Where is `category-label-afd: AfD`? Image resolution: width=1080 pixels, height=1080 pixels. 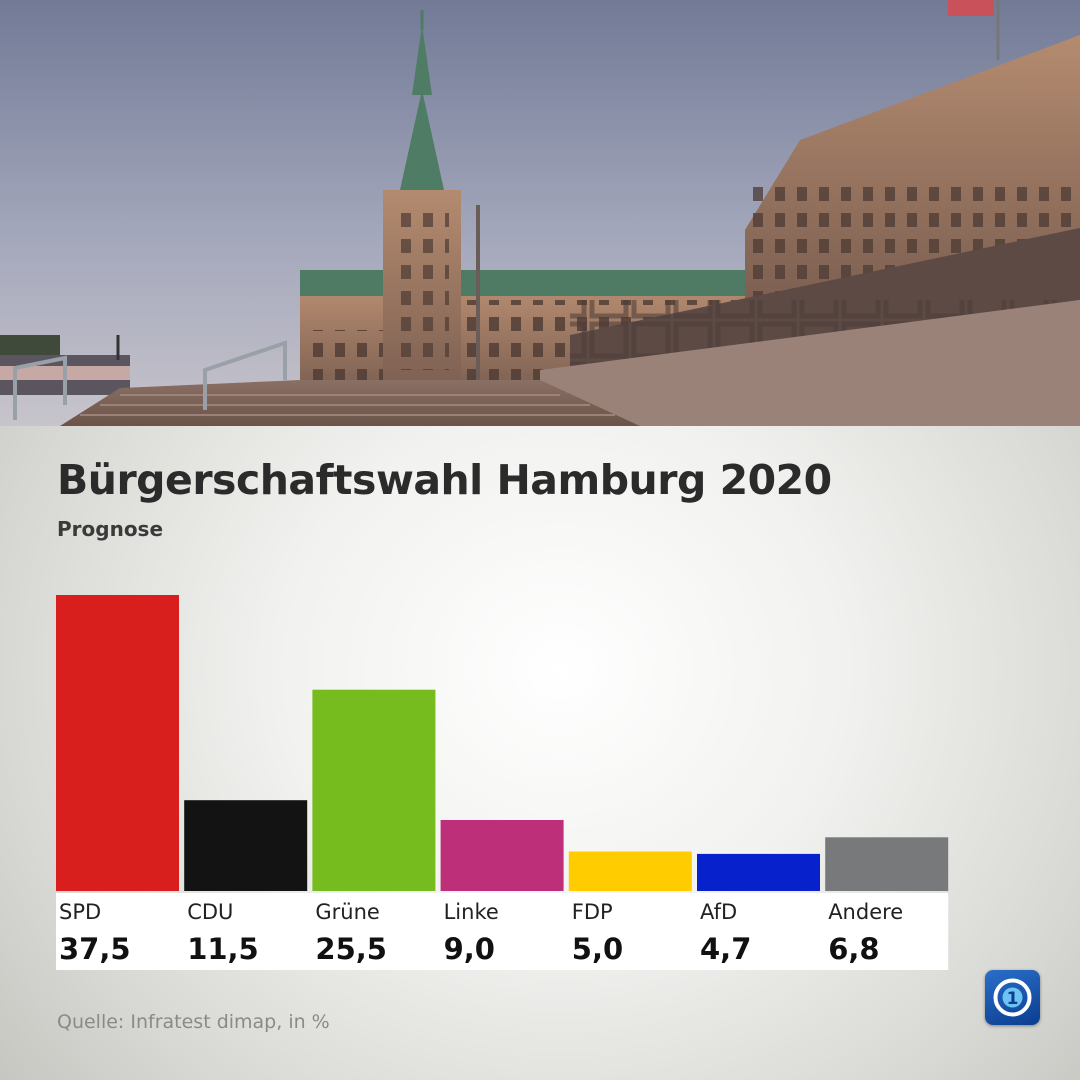 category-label-afd: AfD is located at coordinates (718, 912).